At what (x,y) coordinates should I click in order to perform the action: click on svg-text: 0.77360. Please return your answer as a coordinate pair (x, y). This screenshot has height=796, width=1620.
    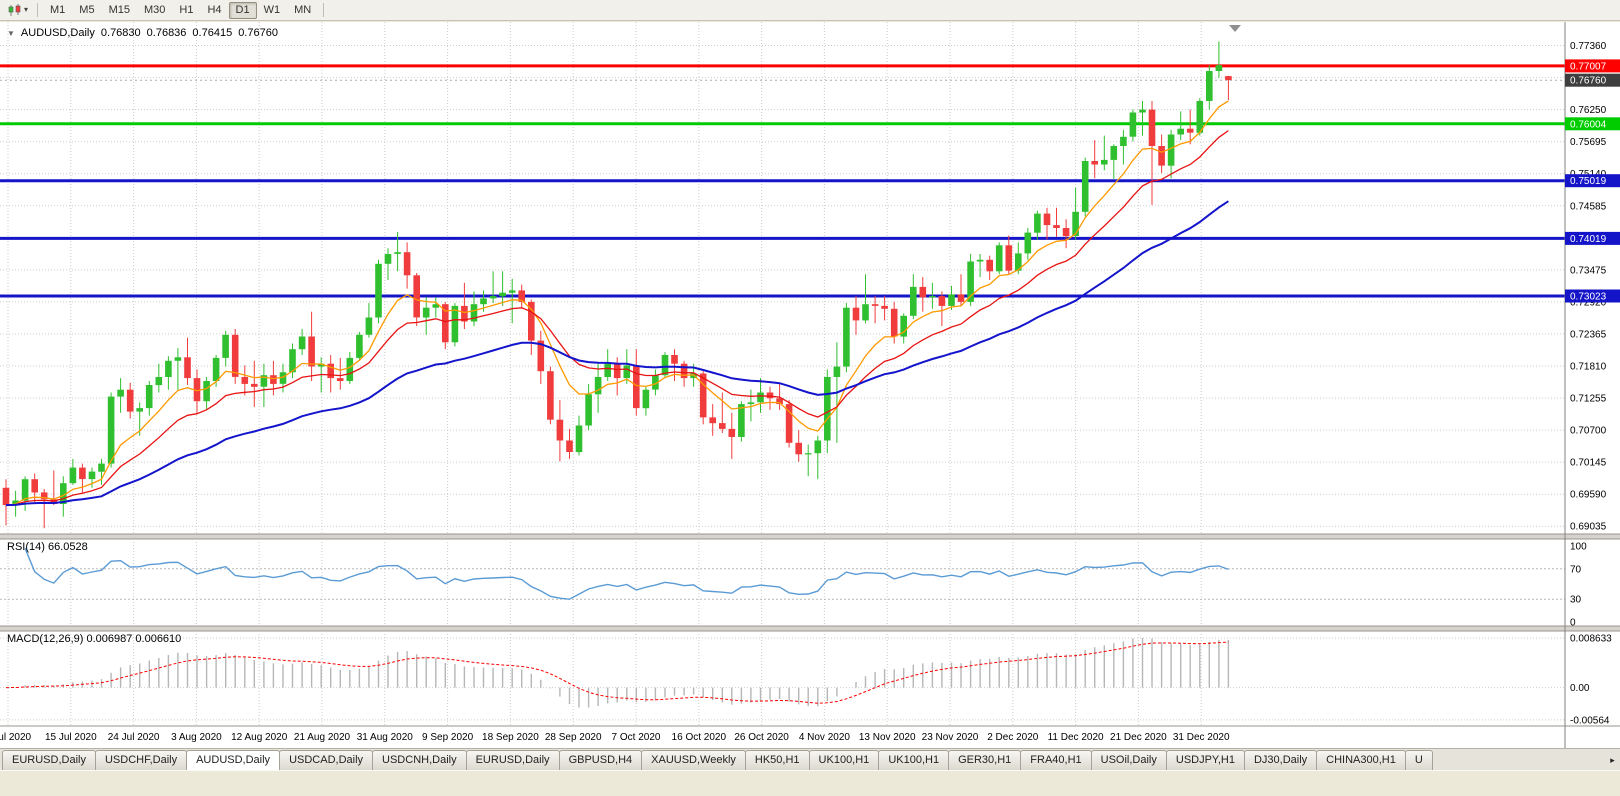
    Looking at the image, I should click on (1588, 46).